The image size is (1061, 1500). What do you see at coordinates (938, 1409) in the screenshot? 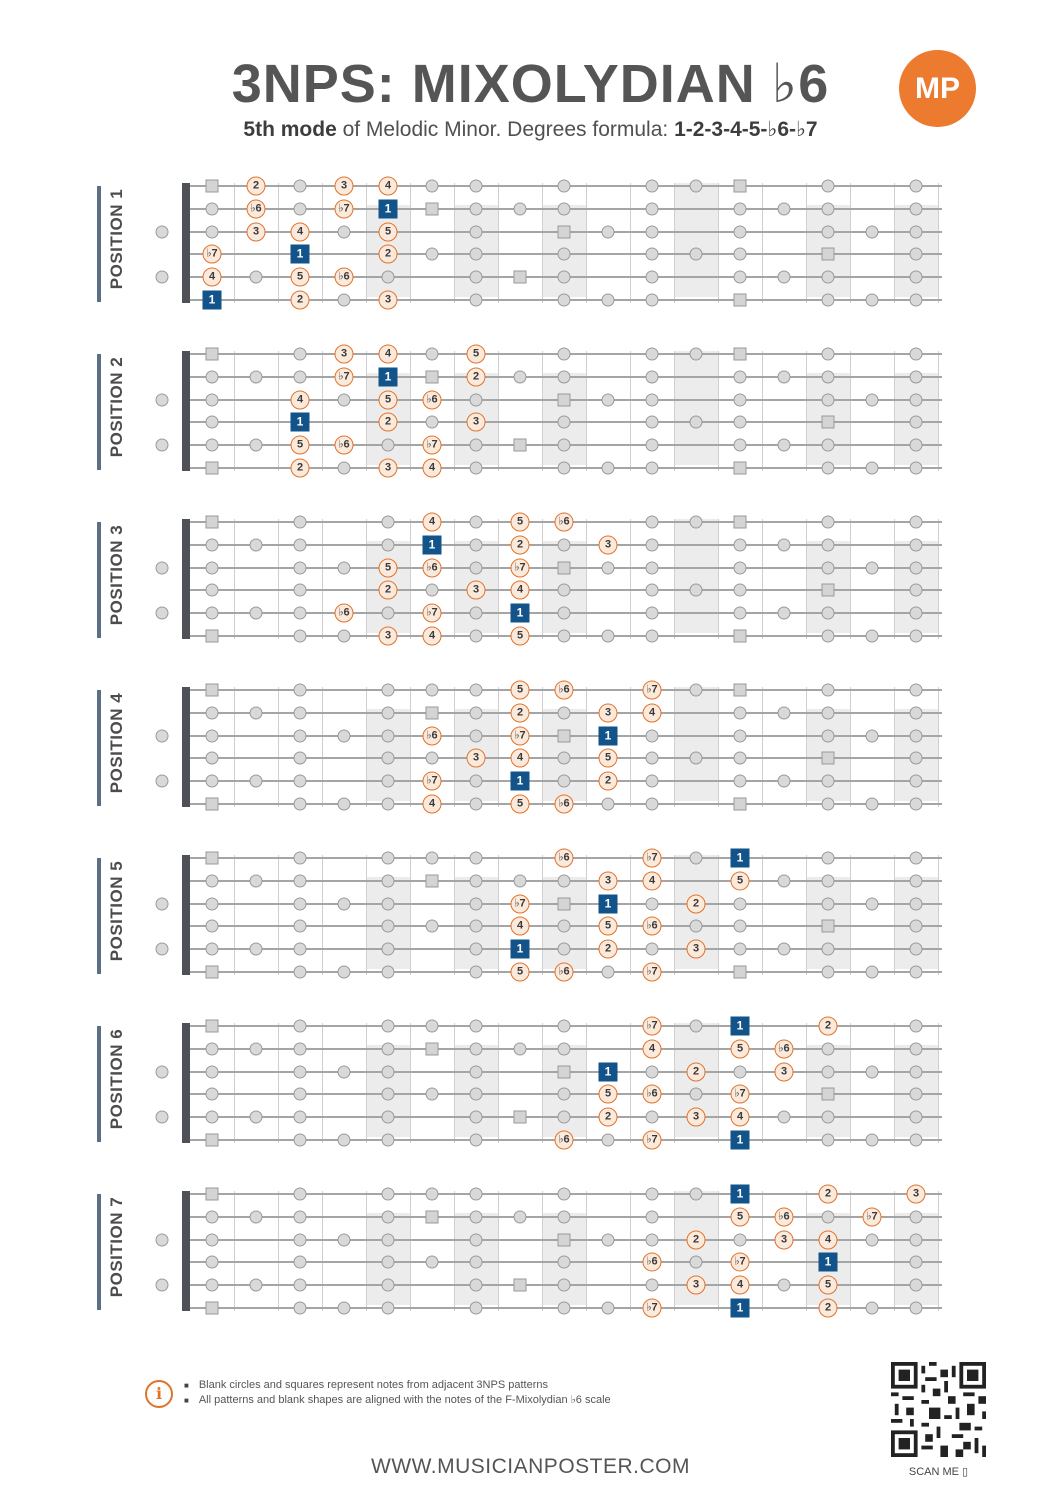
I see `qr-code-icon` at bounding box center [938, 1409].